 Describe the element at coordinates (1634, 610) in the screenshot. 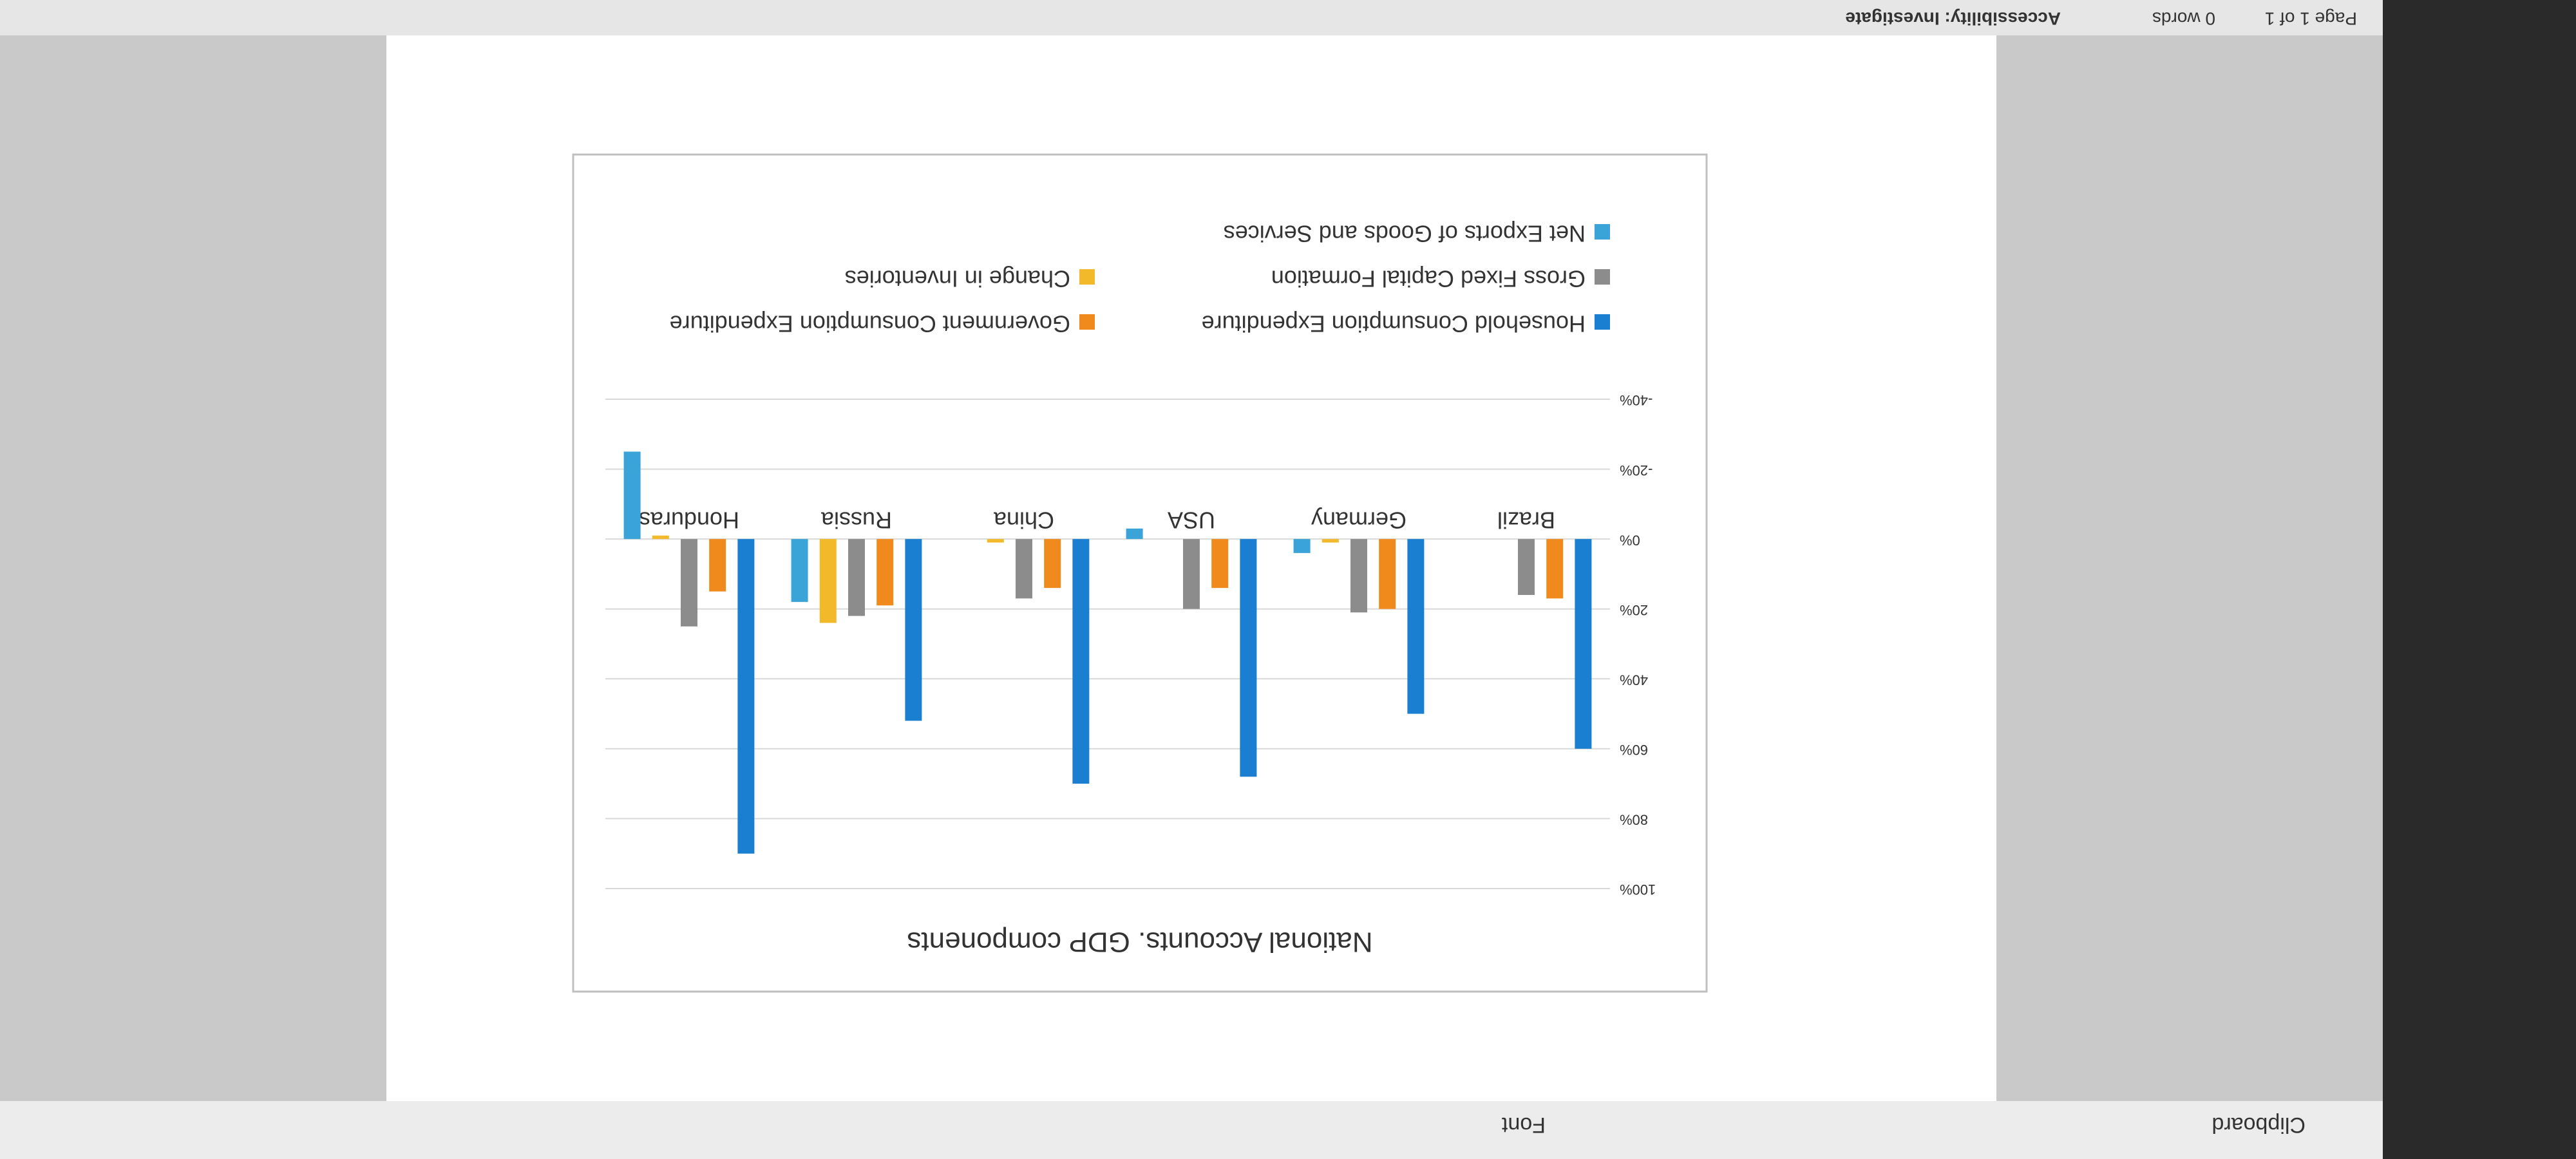

I see `y-tick-label: 20%` at that location.